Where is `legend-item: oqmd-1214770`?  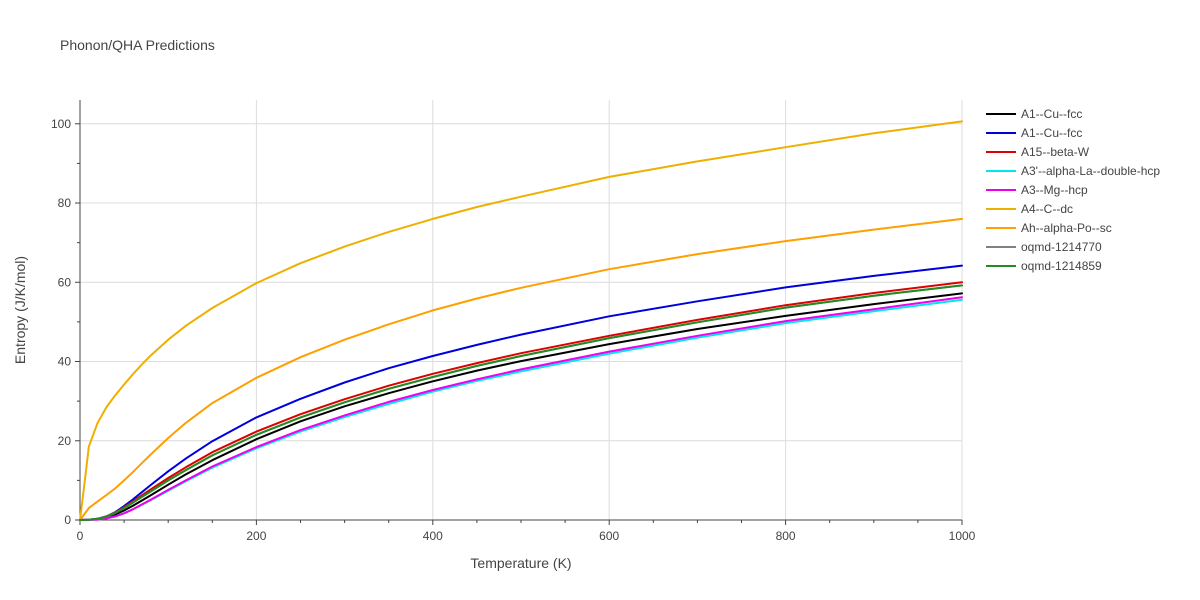
legend-item: oqmd-1214770 is located at coordinates (1044, 247).